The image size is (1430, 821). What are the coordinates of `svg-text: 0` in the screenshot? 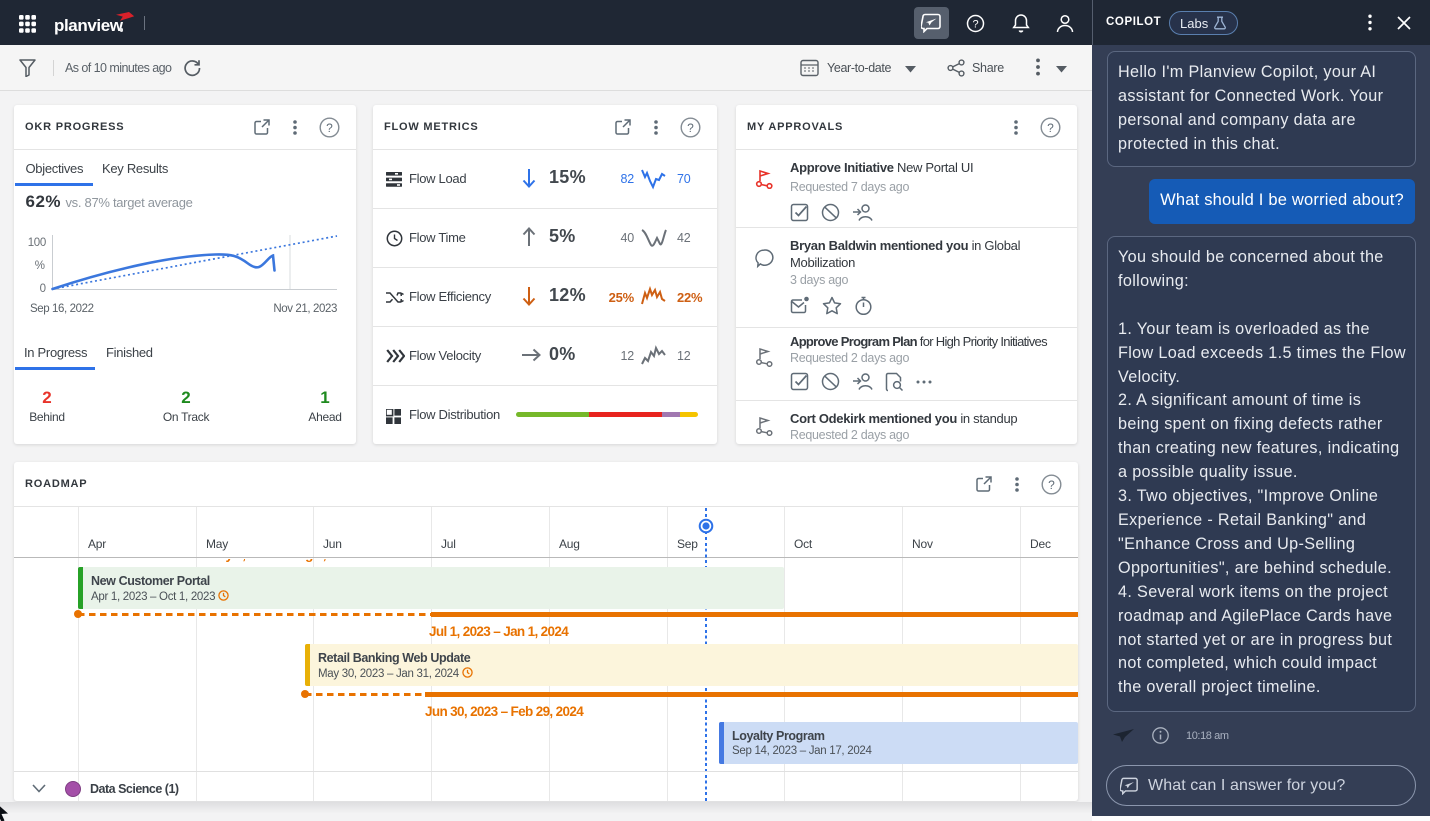 It's located at (43, 289).